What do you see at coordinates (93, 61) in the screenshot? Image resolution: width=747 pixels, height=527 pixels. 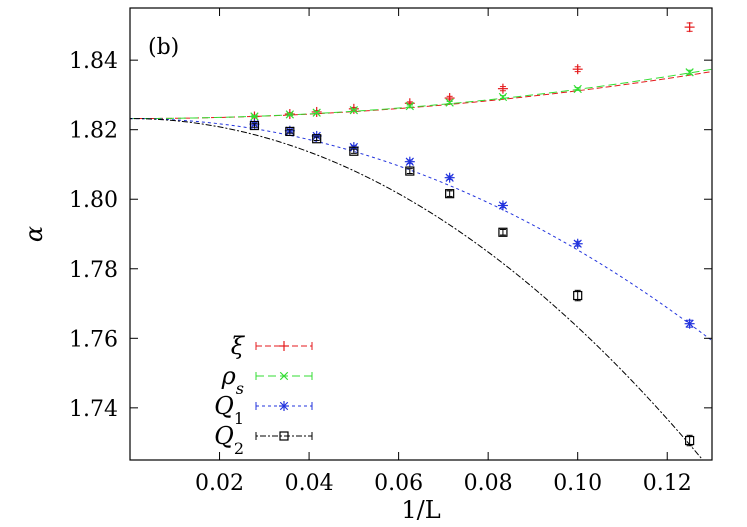 I see `y-tick-label: 1.84` at bounding box center [93, 61].